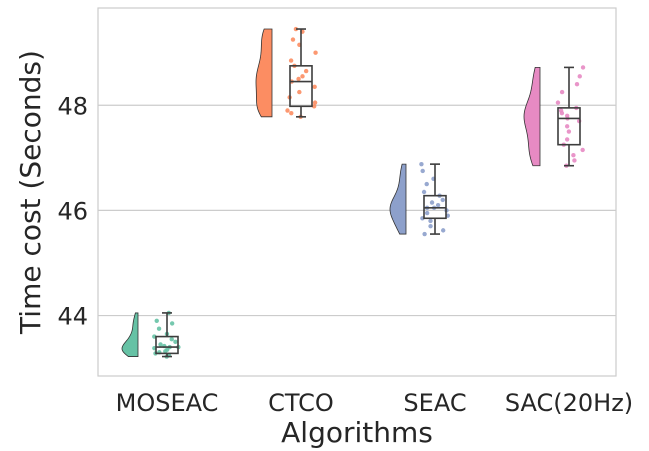 The height and width of the screenshot is (451, 649). I want to click on y-tick-label: 44, so click(72, 317).